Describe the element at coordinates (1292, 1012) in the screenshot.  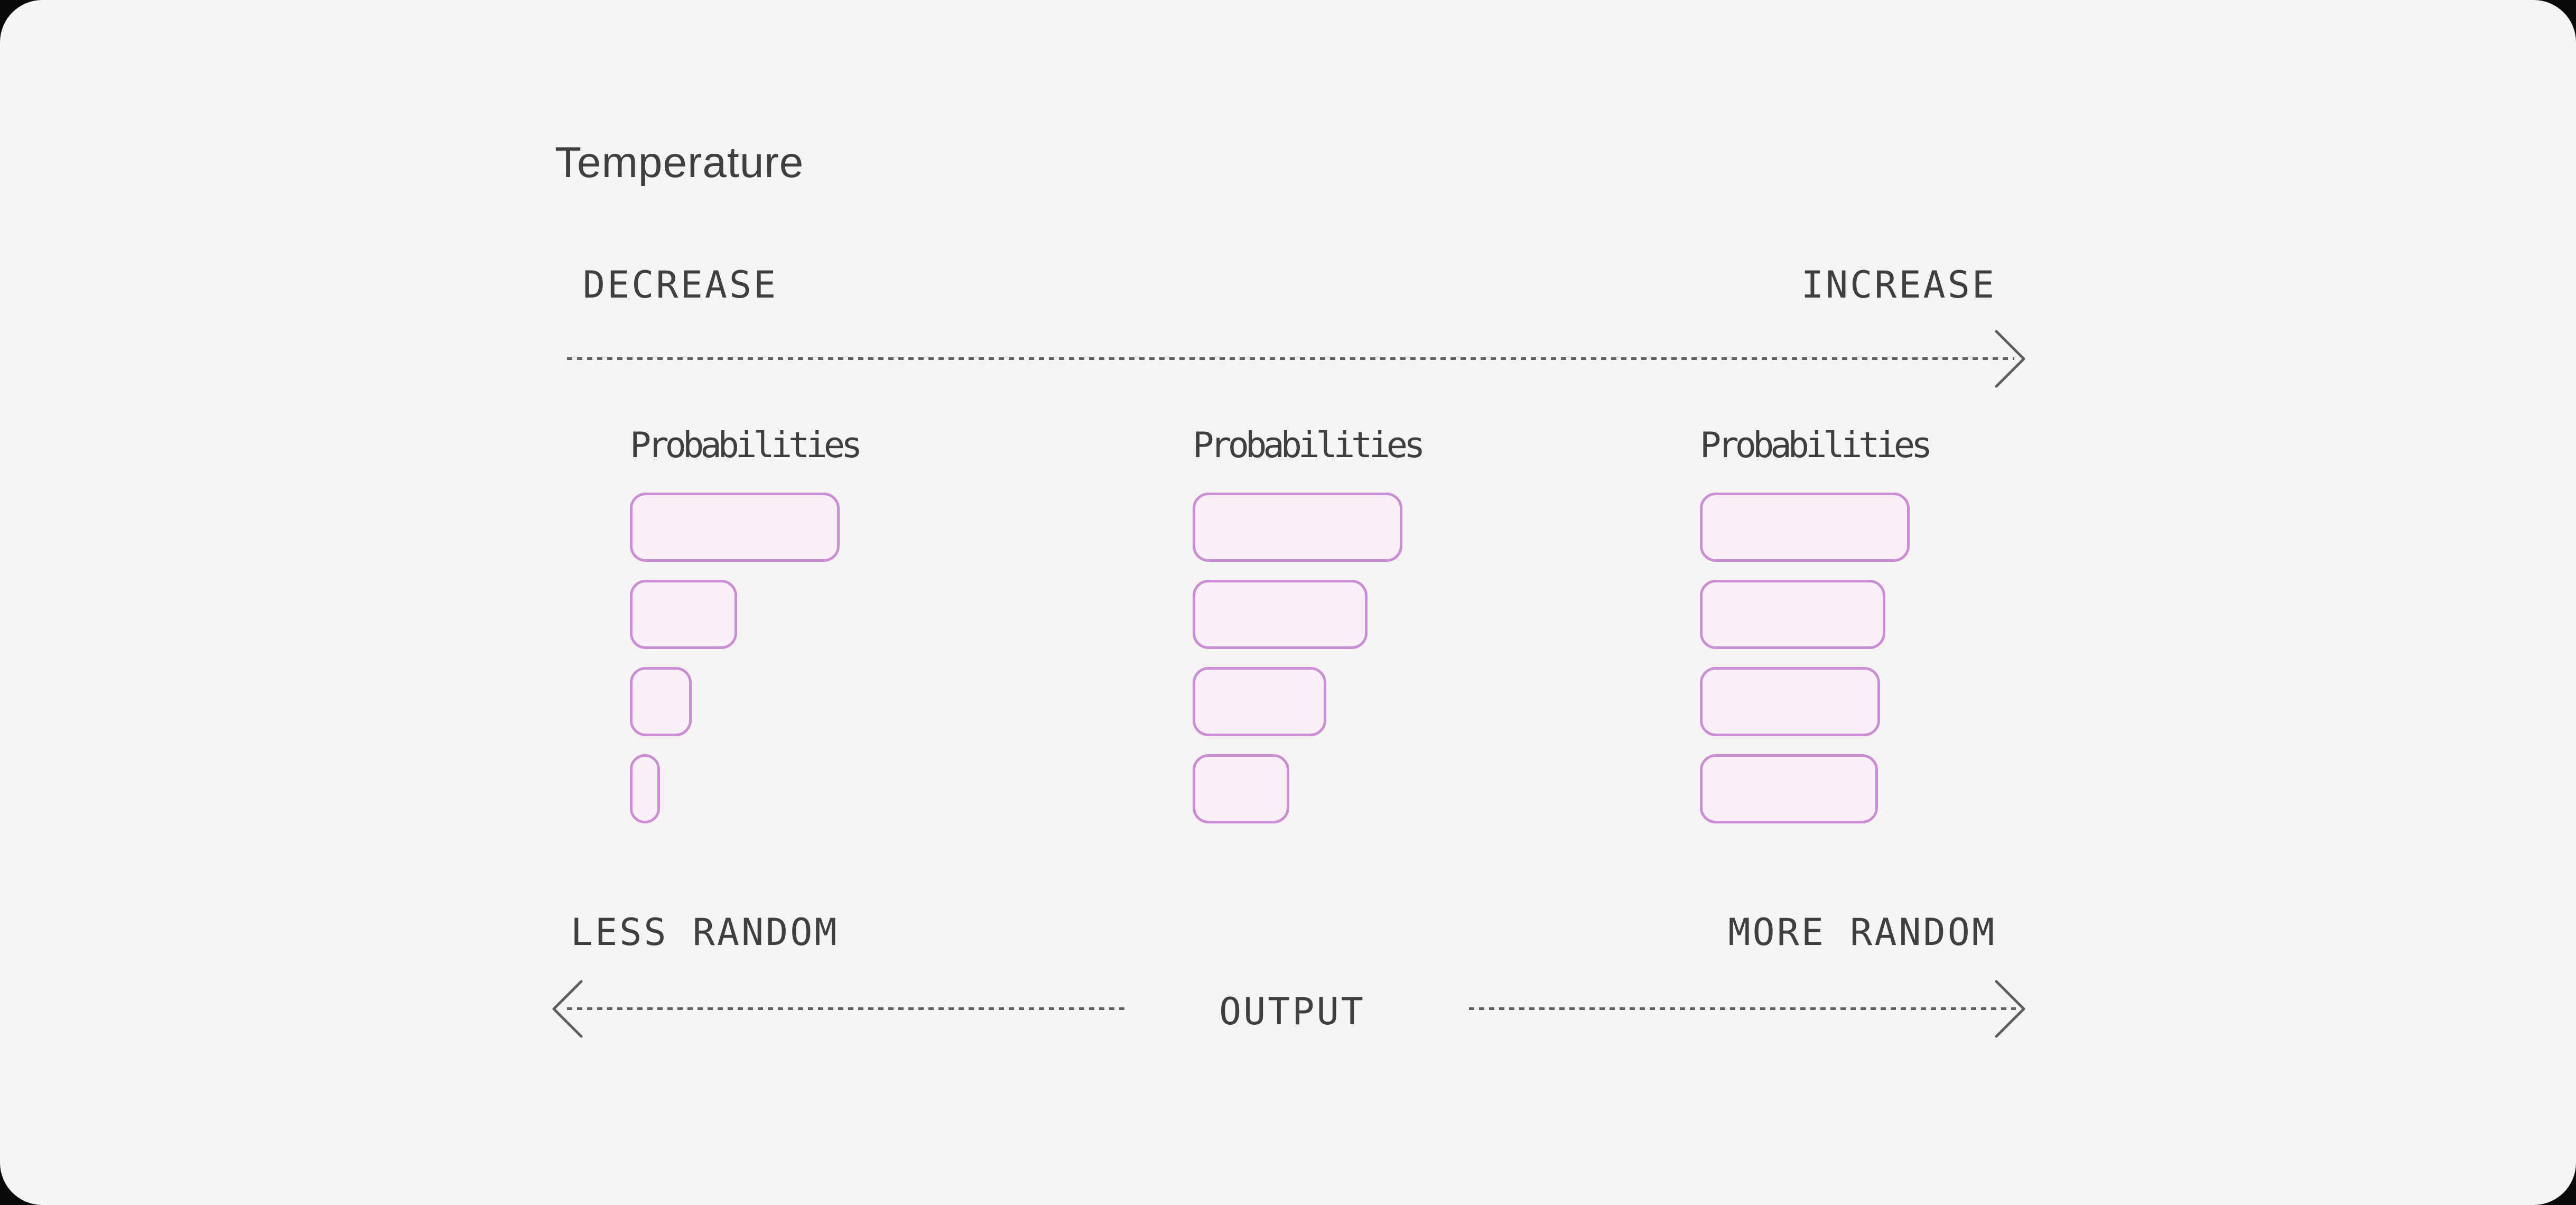
I see `output-label: OUTPUT` at that location.